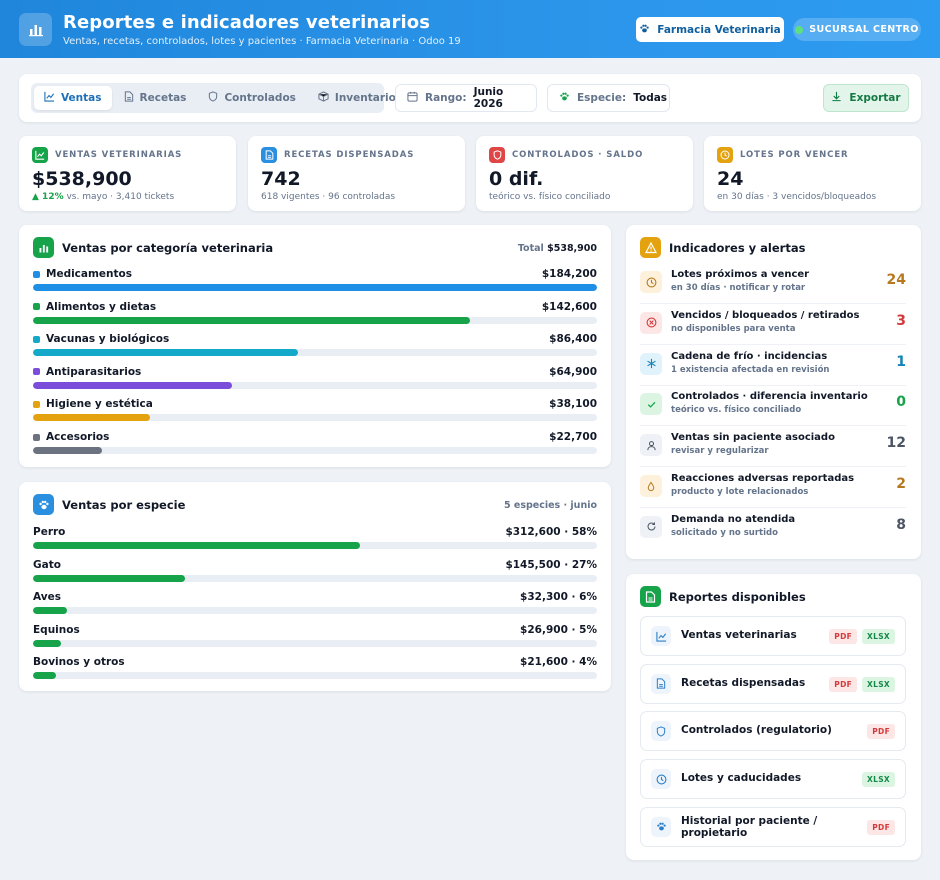 The height and width of the screenshot is (880, 940). What do you see at coordinates (260, 98) in the screenshot?
I see `tab-label: Controlados` at bounding box center [260, 98].